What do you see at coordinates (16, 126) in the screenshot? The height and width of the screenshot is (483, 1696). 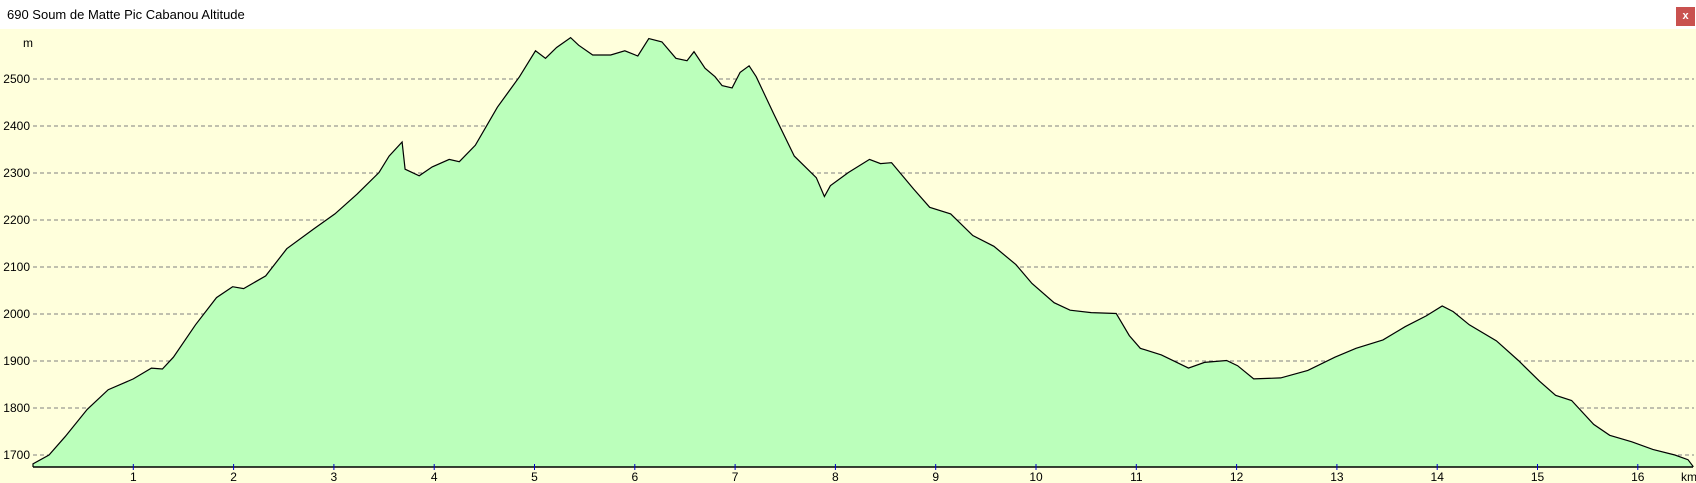 I see `y-tick-label: 2400` at bounding box center [16, 126].